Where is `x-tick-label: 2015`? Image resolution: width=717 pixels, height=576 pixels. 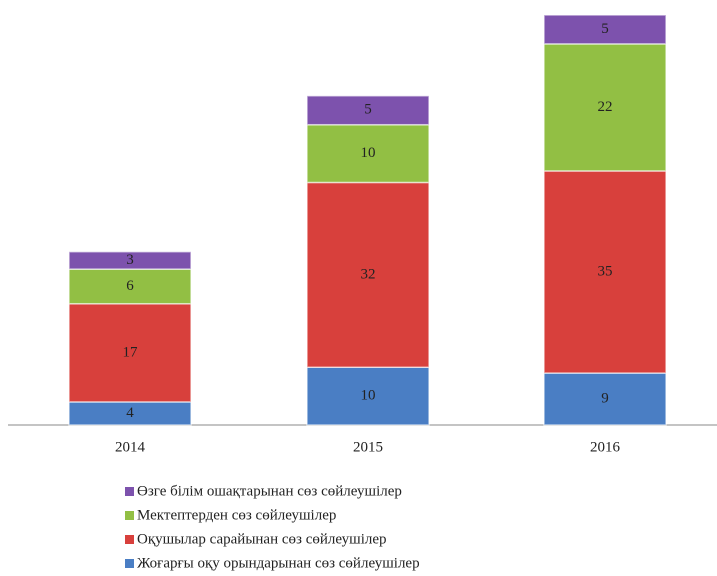 x-tick-label: 2015 is located at coordinates (368, 447).